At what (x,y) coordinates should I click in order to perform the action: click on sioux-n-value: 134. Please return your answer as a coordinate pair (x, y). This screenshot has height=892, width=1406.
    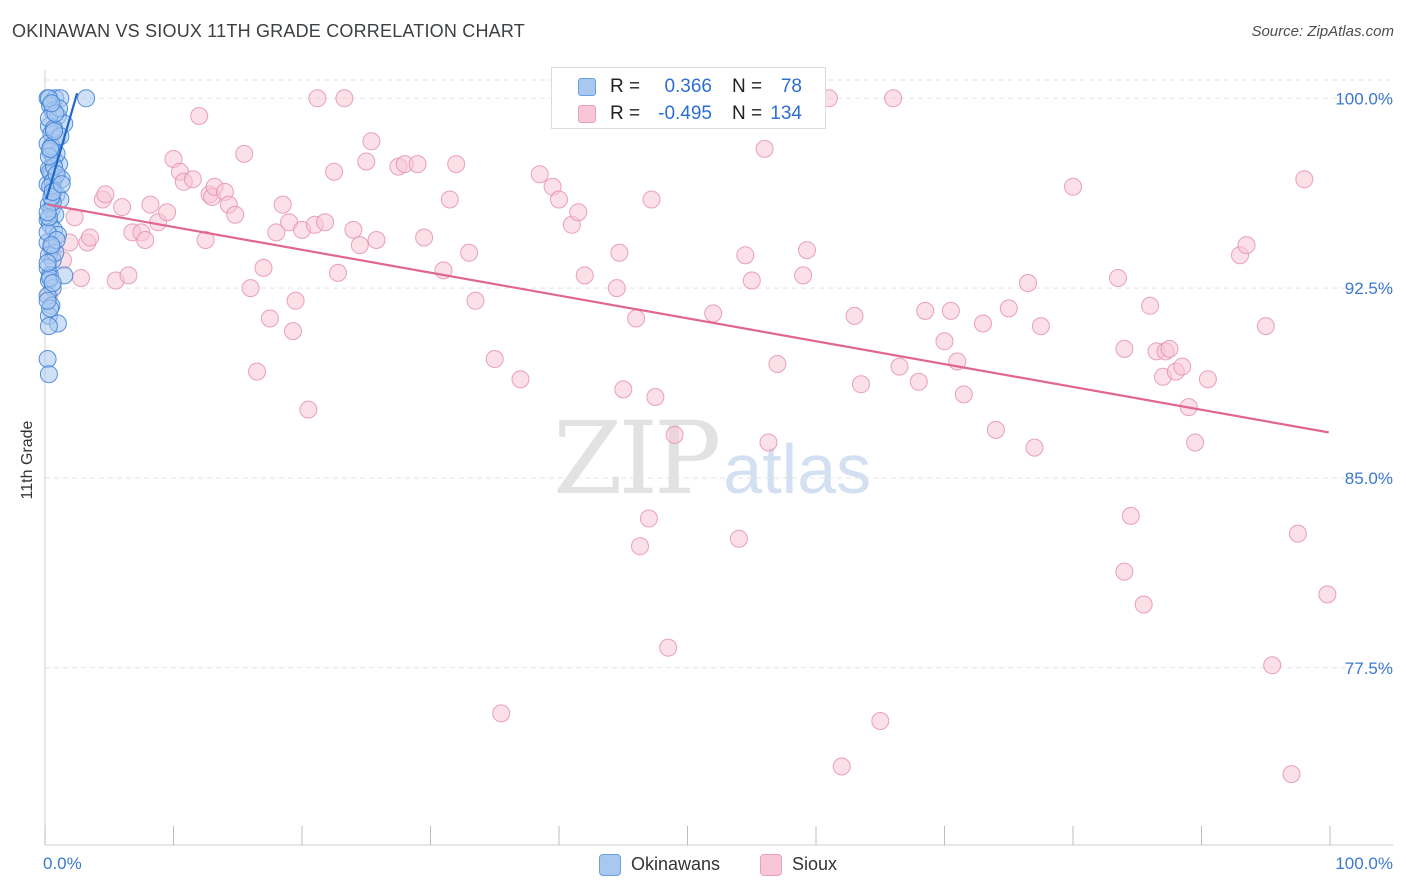
    Looking at the image, I should click on (786, 113).